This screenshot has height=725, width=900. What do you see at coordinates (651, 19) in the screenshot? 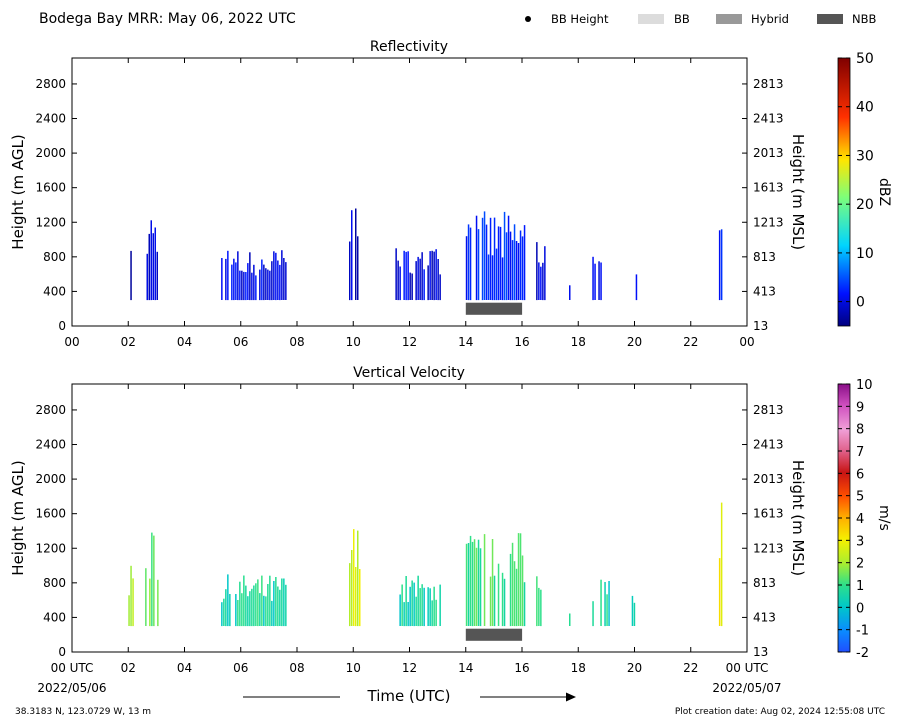
I see `legend-swatch-bb` at bounding box center [651, 19].